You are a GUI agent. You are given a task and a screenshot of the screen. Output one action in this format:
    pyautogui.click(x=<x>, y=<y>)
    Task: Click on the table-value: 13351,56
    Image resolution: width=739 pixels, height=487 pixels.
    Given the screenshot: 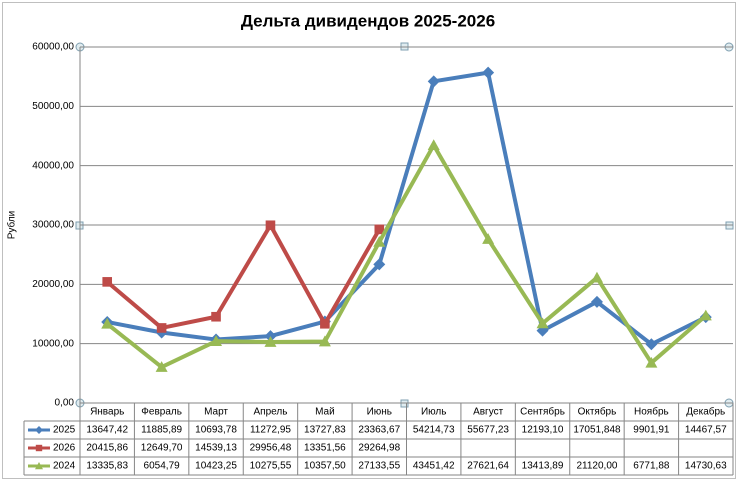 What is the action you would take?
    pyautogui.click(x=325, y=448)
    